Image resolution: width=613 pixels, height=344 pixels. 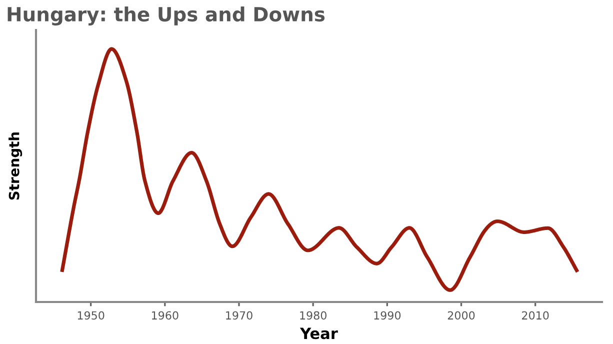 I want to click on x-tick-label: 2010, so click(x=535, y=315).